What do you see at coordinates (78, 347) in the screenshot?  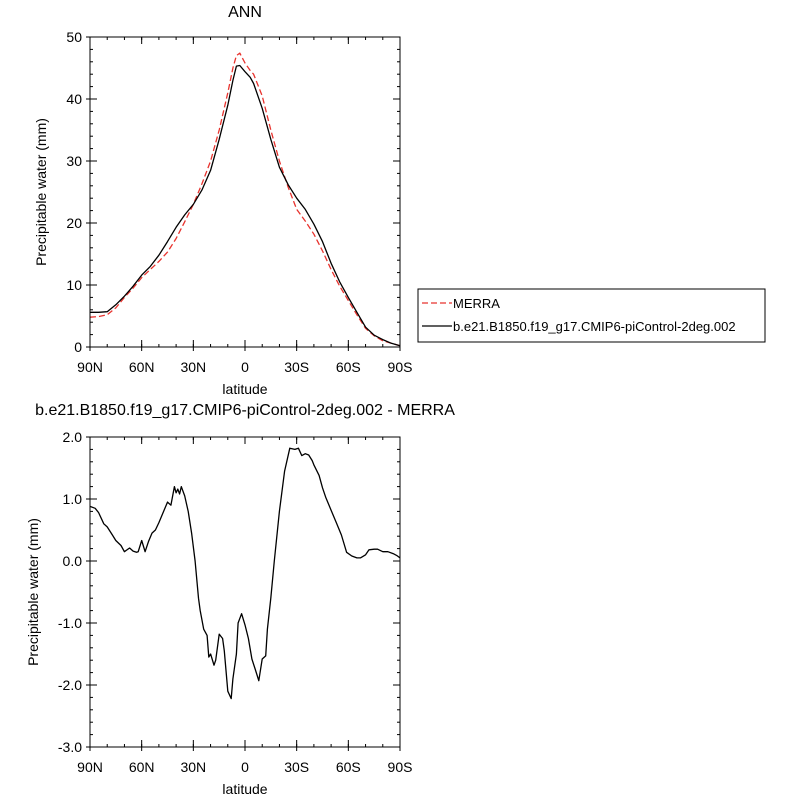 I see `y-tick-label: 0` at bounding box center [78, 347].